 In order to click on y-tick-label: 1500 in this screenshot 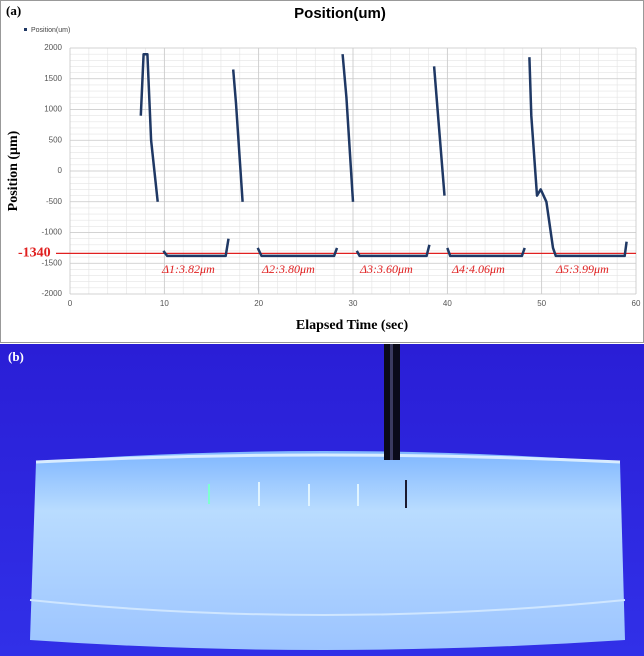, I will do `click(53, 78)`.